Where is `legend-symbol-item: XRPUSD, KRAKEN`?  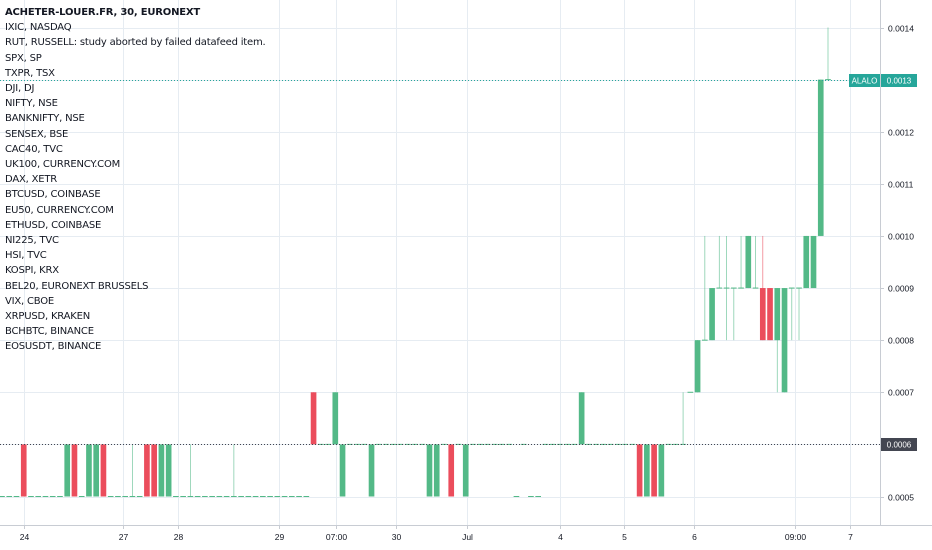
legend-symbol-item: XRPUSD, KRAKEN is located at coordinates (48, 317).